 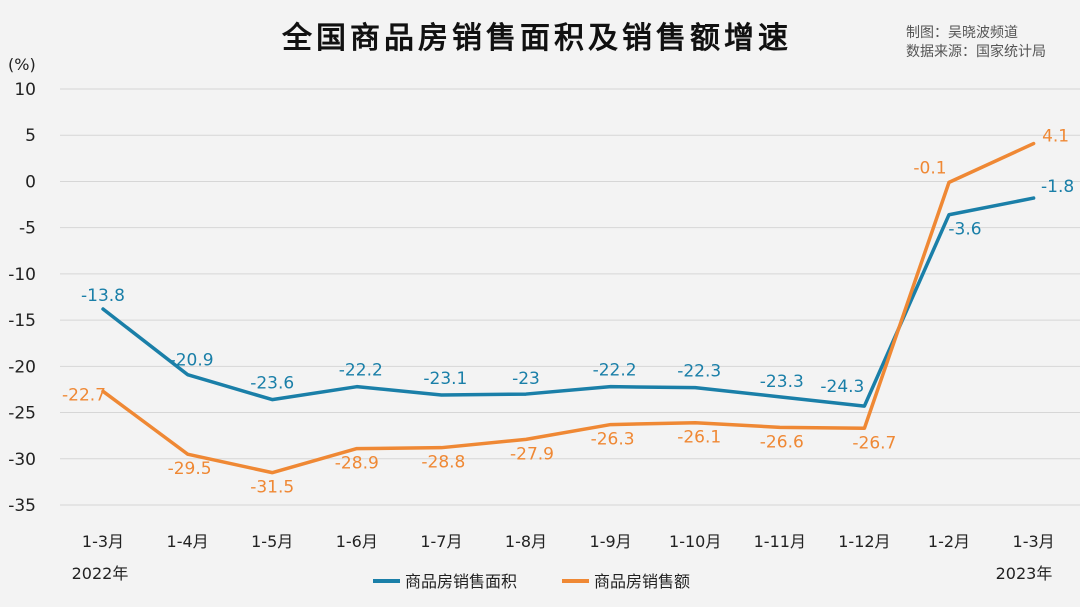 I want to click on data-label: -0.1, so click(x=929, y=168).